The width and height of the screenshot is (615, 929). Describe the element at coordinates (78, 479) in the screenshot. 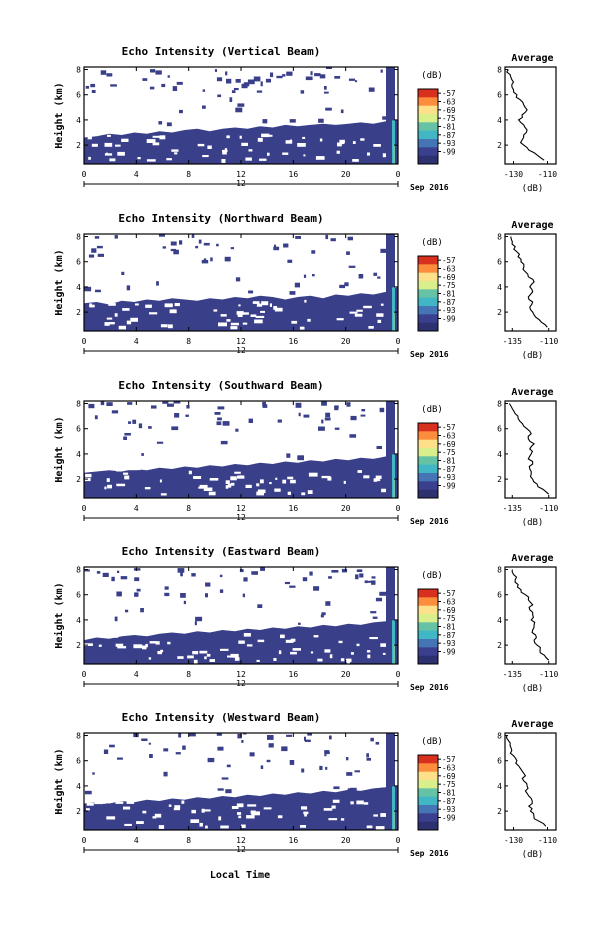

I see `y-tick-label: 2` at that location.